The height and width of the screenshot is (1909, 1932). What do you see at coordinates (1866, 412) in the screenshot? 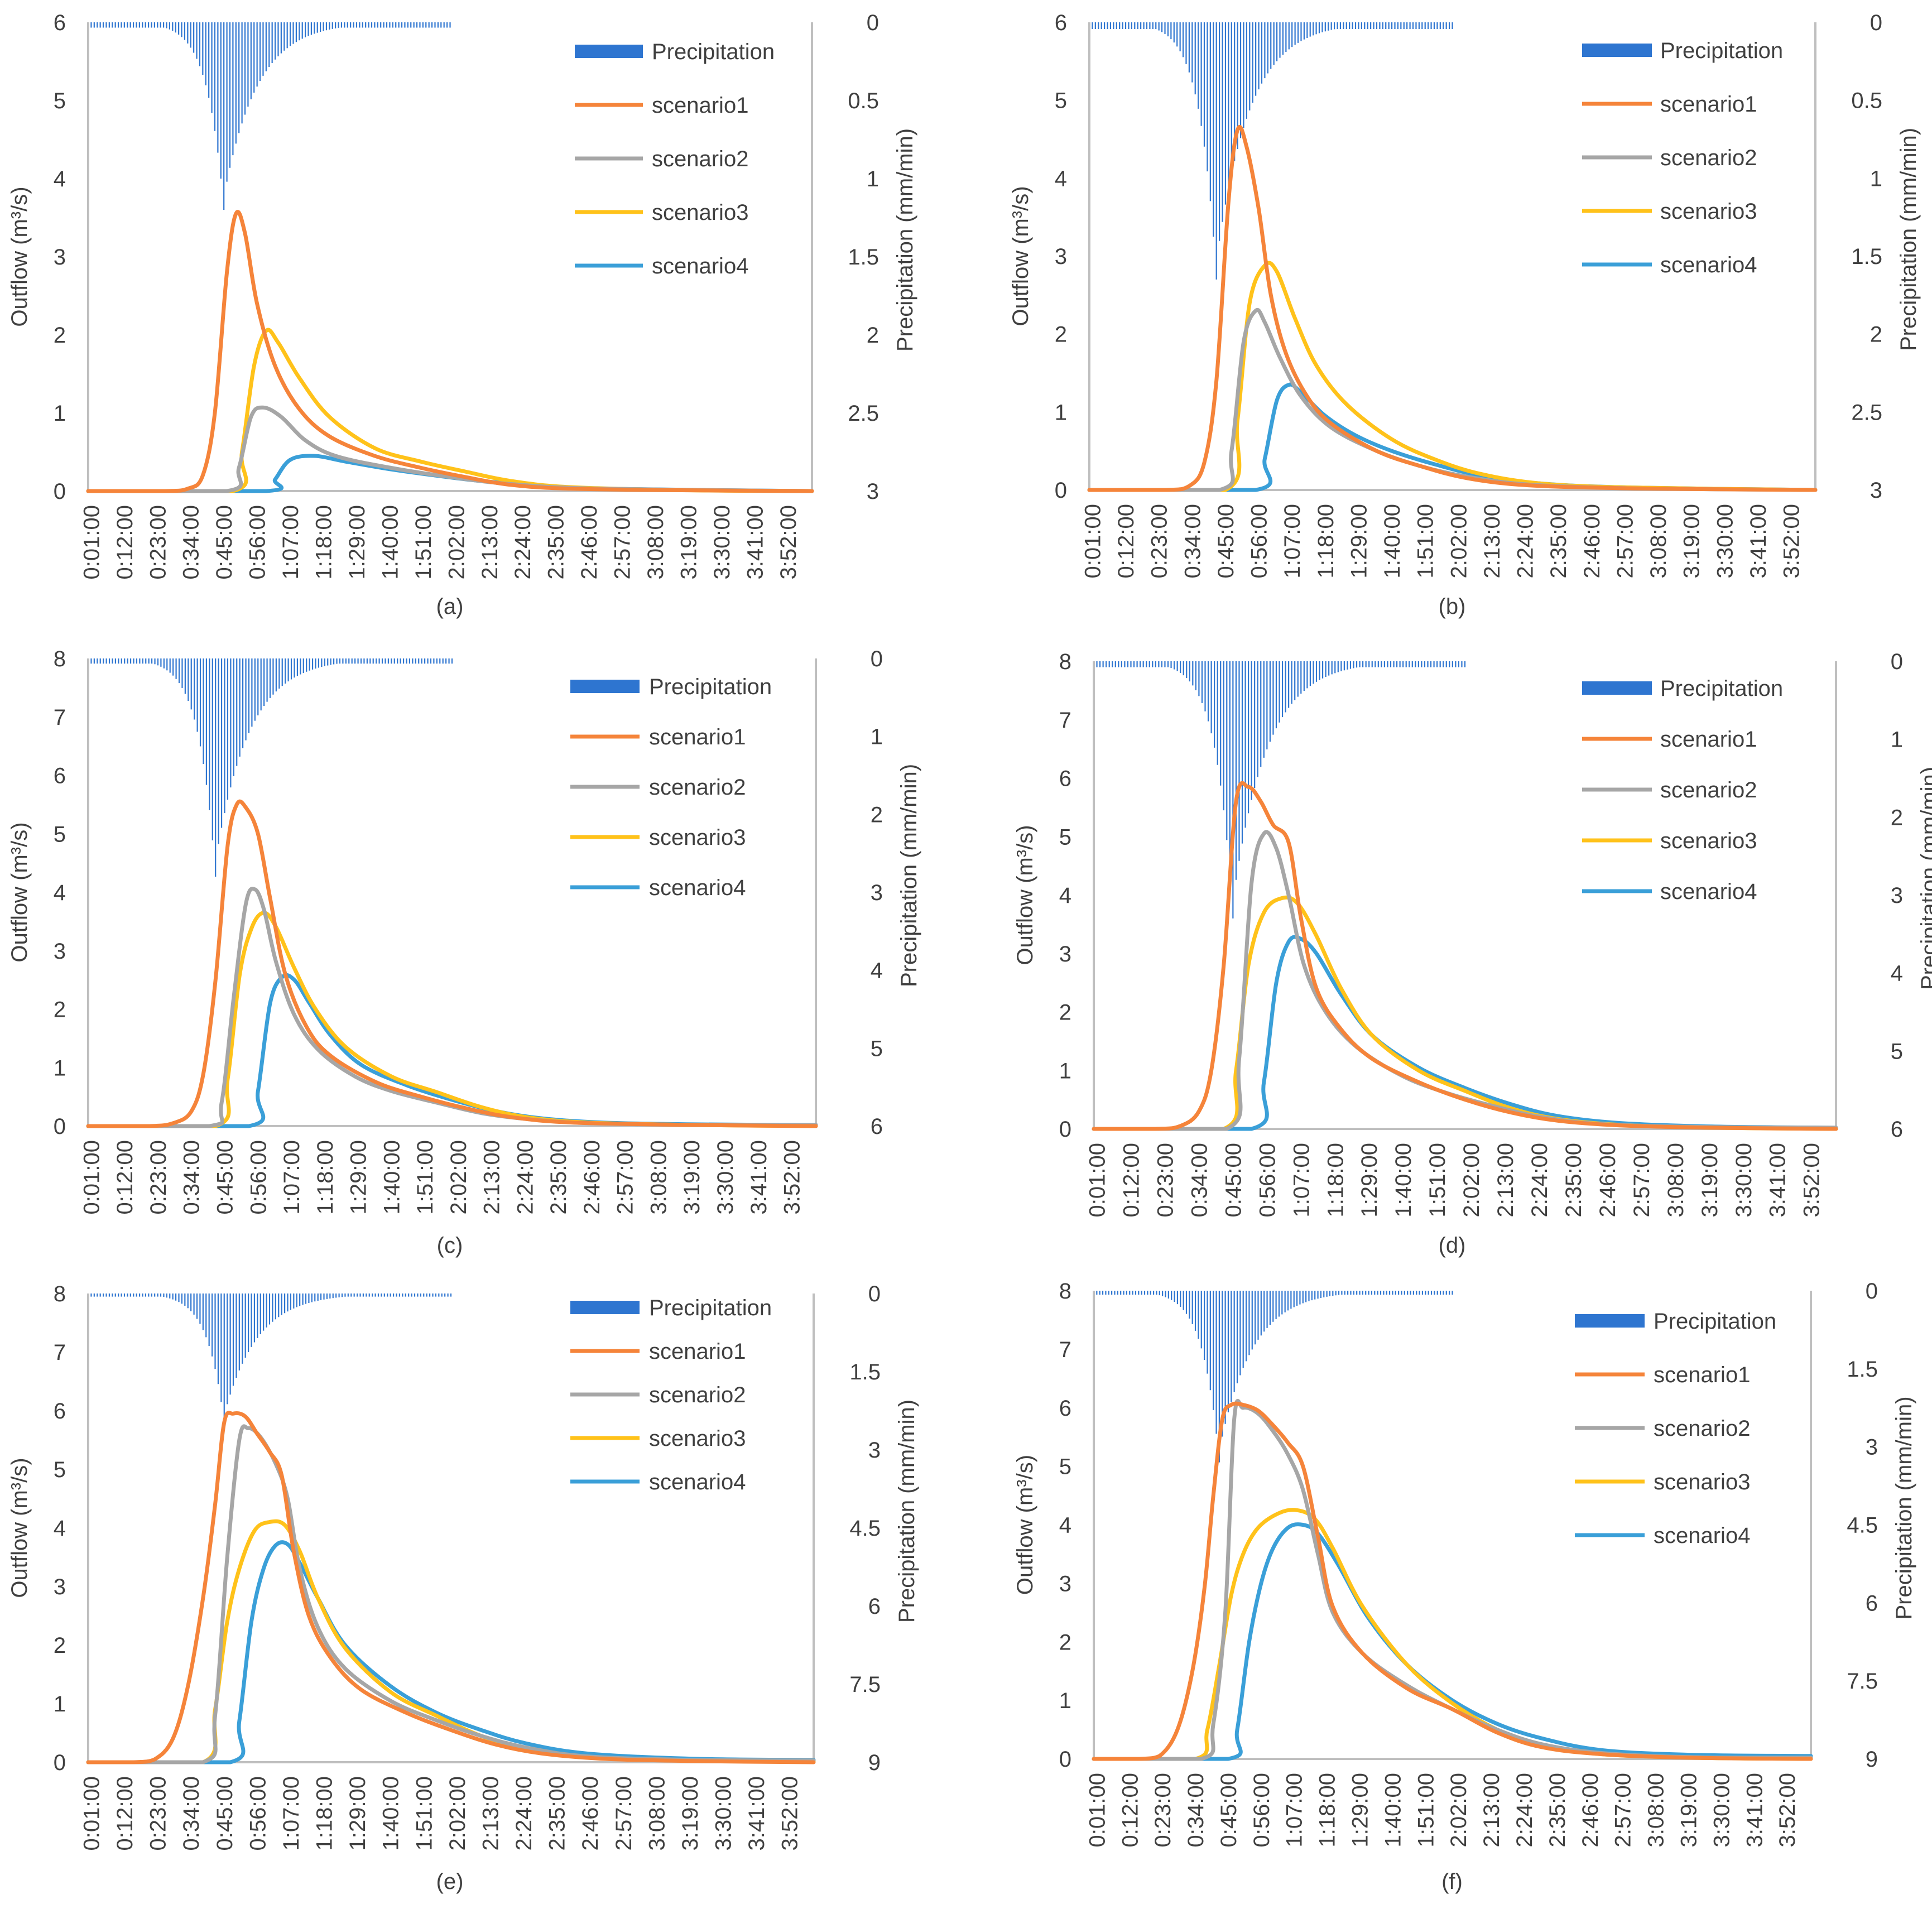
I see `y2-tick-label: 2.5` at bounding box center [1866, 412].